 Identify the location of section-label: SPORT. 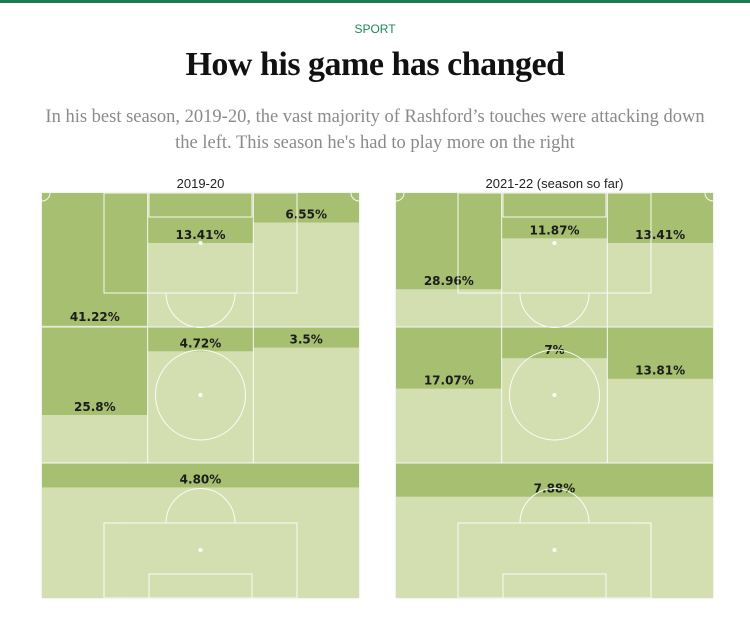
(375, 29).